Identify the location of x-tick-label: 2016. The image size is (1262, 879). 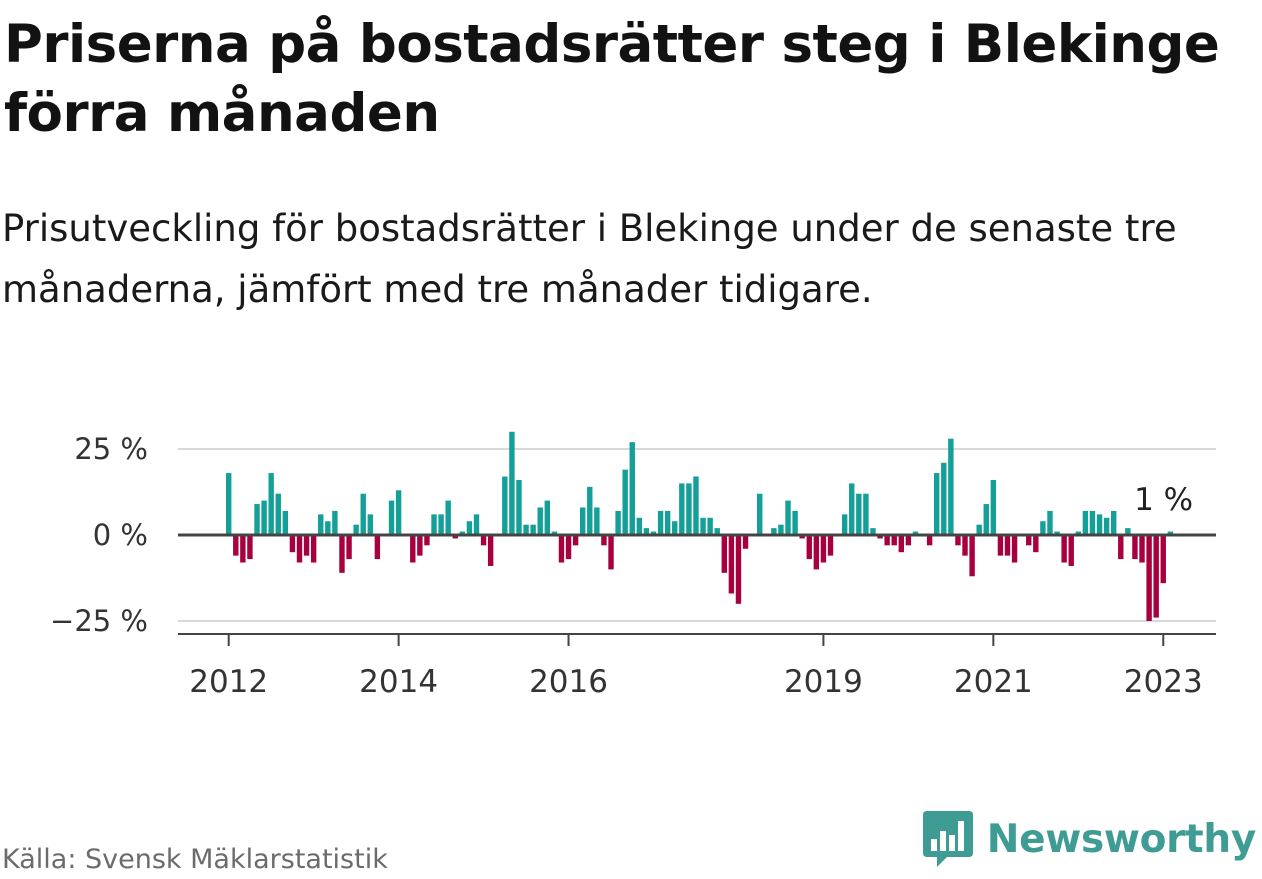
(568, 682).